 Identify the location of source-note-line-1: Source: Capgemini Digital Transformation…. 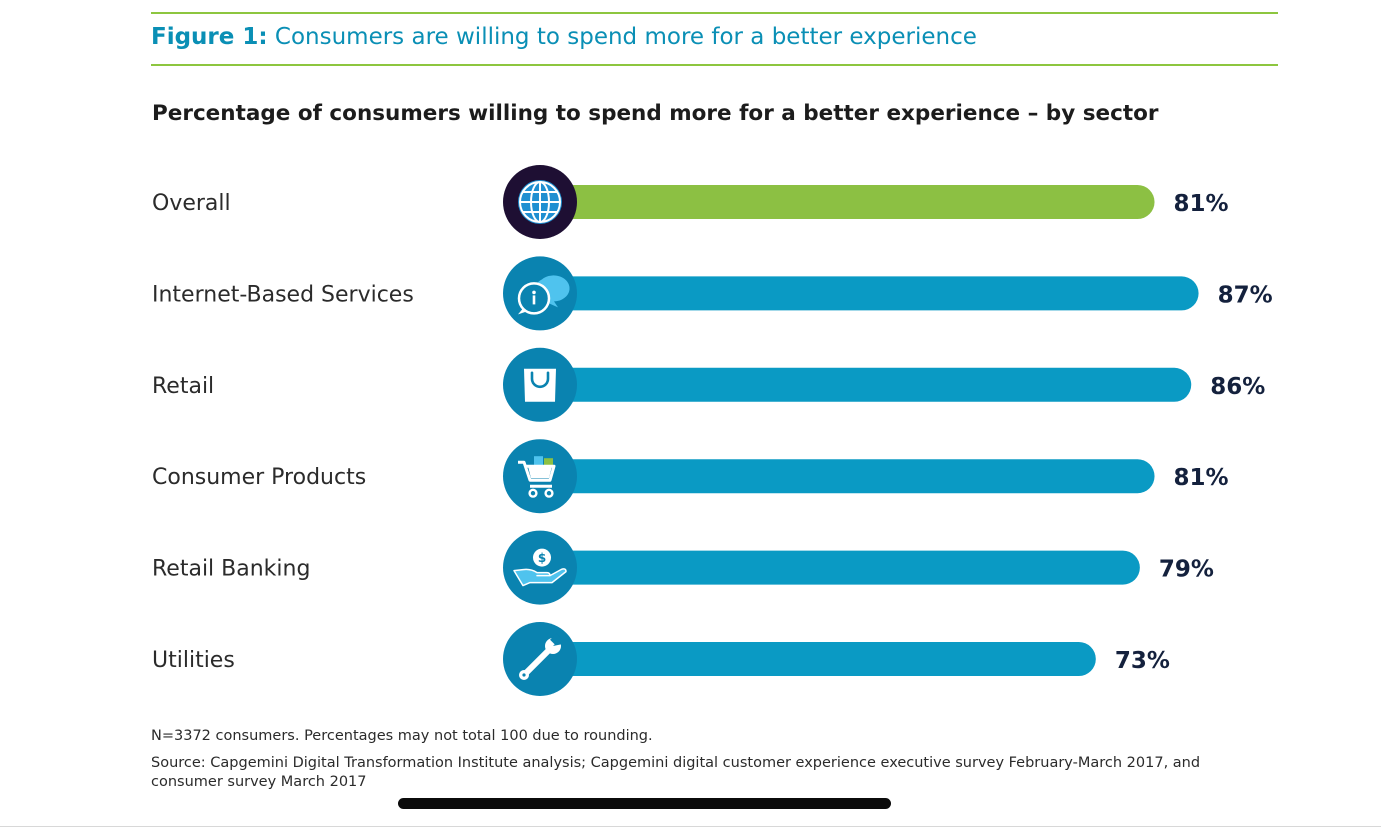
(676, 763).